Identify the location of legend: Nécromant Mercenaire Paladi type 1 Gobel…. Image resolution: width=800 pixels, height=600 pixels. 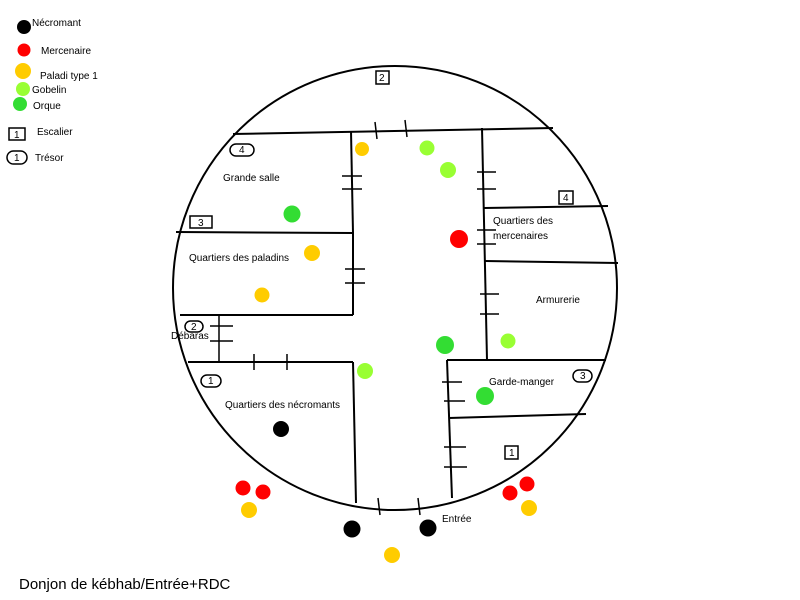
(52, 91).